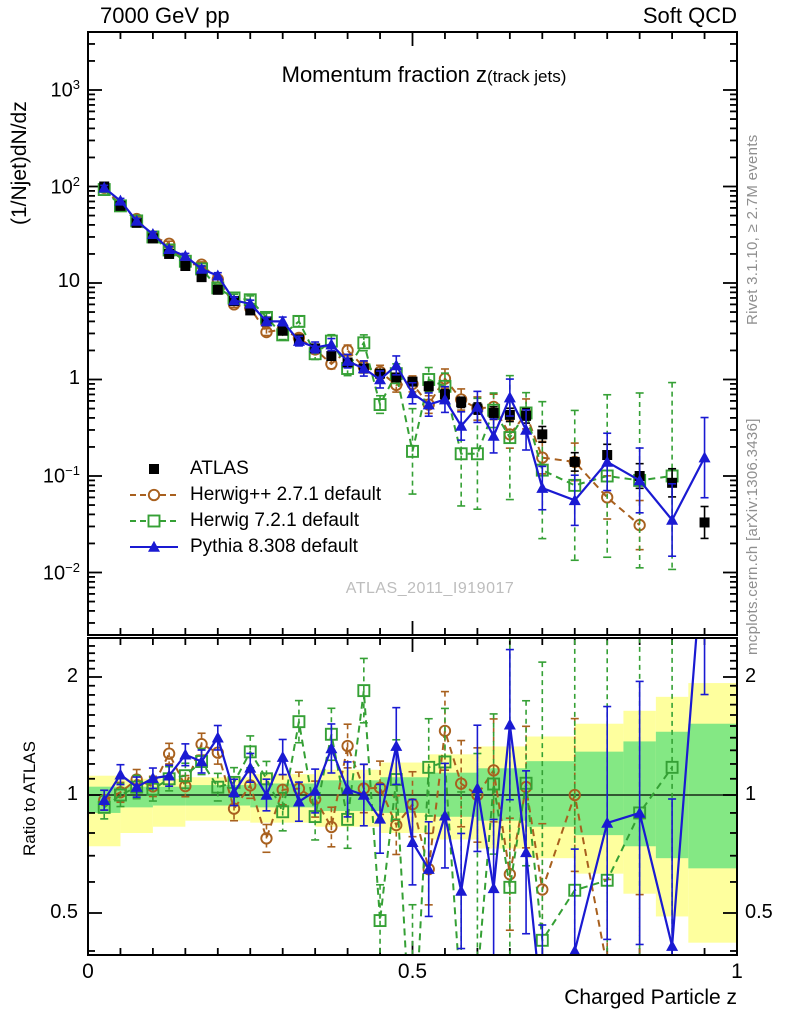  Describe the element at coordinates (254, 469) in the screenshot. I see `legend-item-atlas: ATLAS` at that location.